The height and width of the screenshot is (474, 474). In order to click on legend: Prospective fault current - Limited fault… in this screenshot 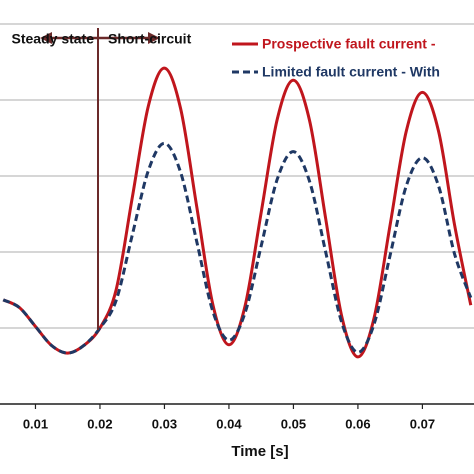, I will do `click(336, 58)`.